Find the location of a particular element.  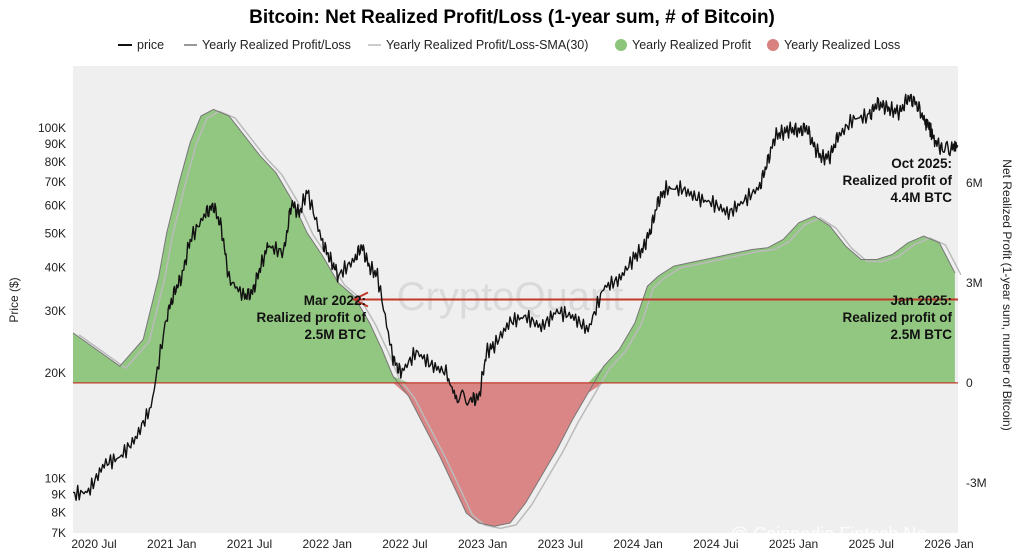

y-left-tick-label: 60K is located at coordinates (55, 206).